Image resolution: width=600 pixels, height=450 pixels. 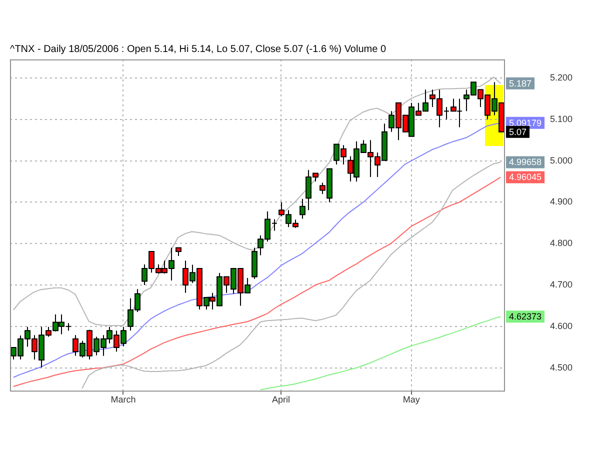 I want to click on y-tick-label: 4.800, so click(x=561, y=243).